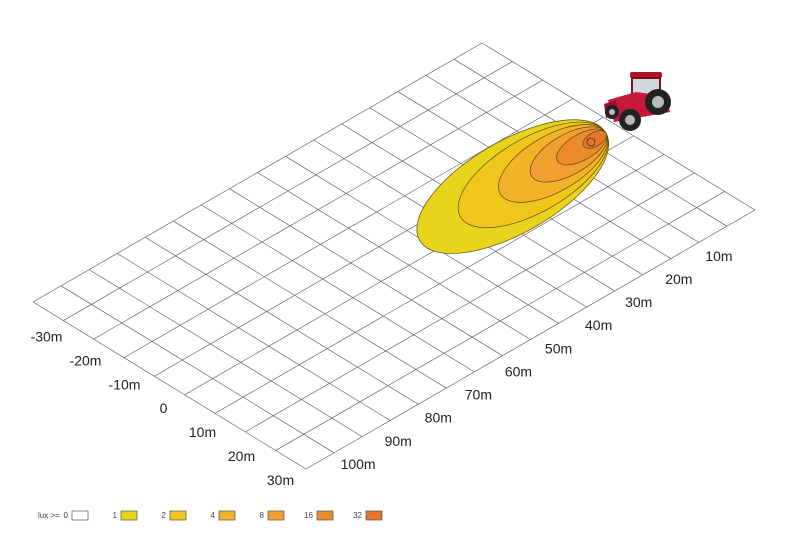  I want to click on lux-contour, so click(594, 139).